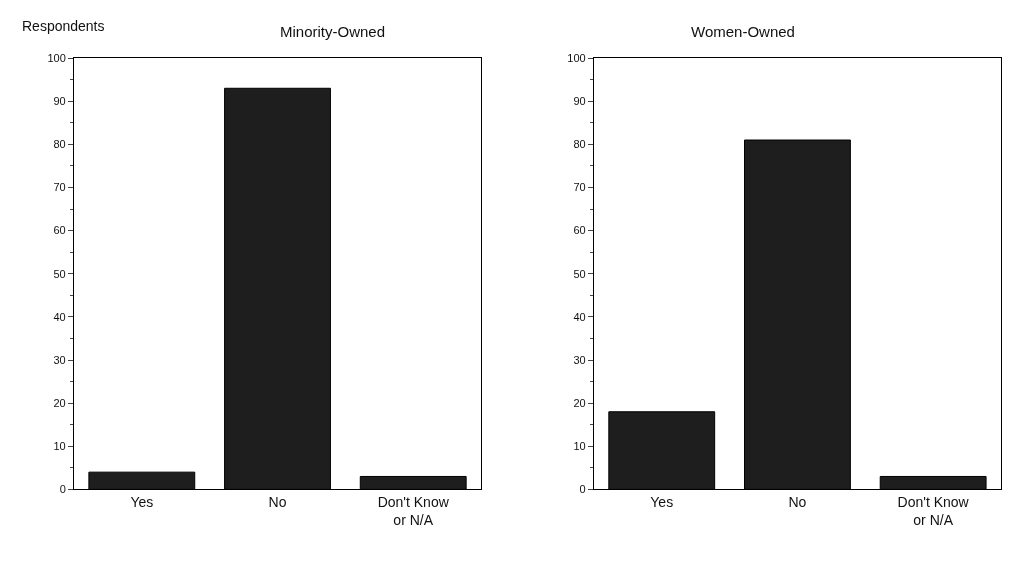  I want to click on chart-title: Women-Owned, so click(743, 31).